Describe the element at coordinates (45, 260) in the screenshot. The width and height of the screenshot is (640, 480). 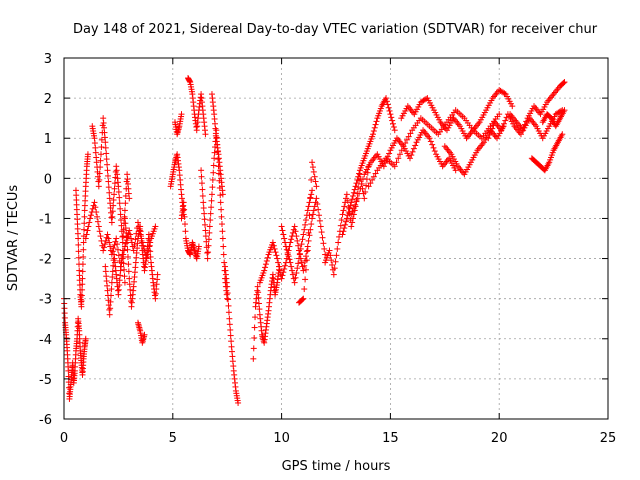
I see `y-tick-label: -2` at that location.